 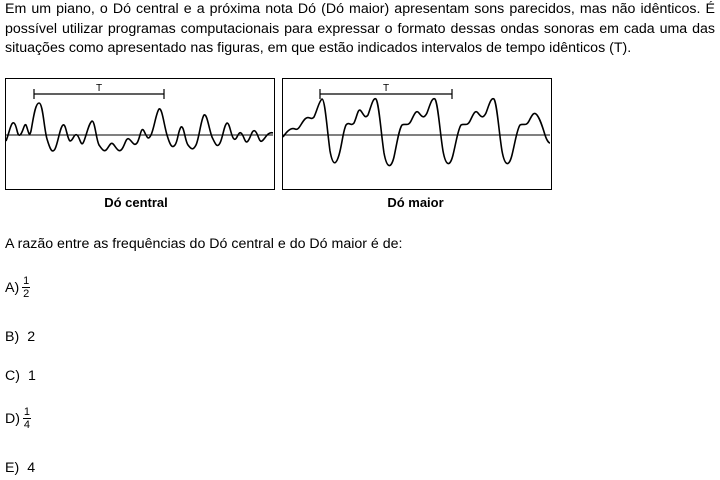 I want to click on waveform-chart-do-central: T, so click(x=139, y=117).